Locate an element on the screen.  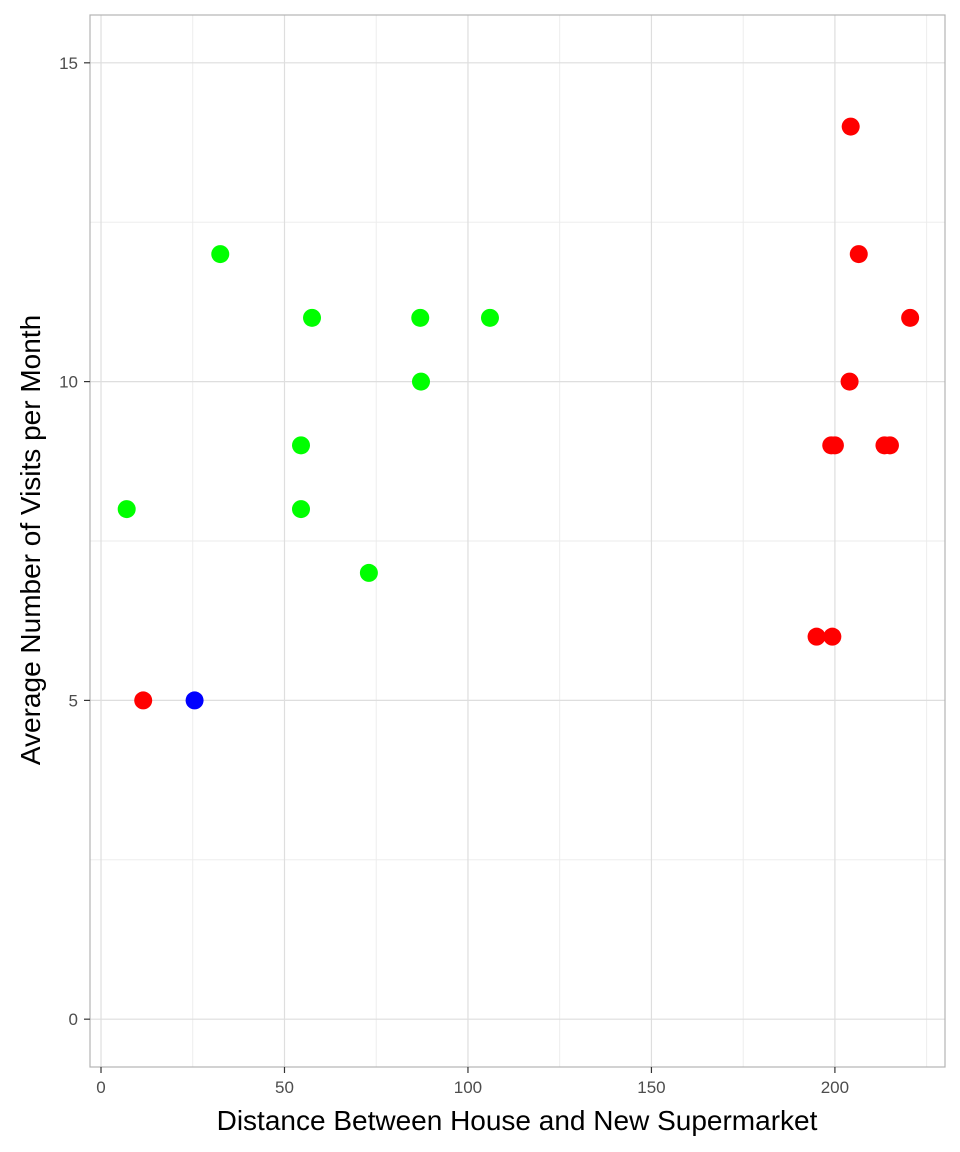
x-tick-label: 150 is located at coordinates (651, 1087).